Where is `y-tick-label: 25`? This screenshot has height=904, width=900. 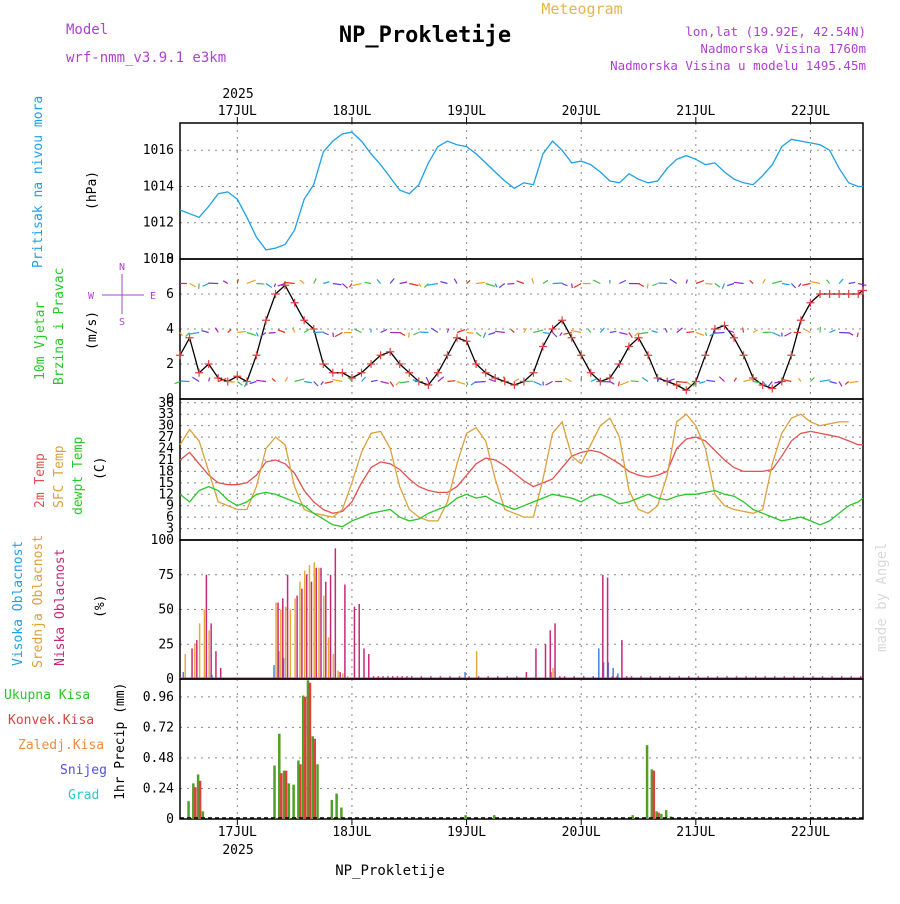
y-tick-label: 25 is located at coordinates (166, 644).